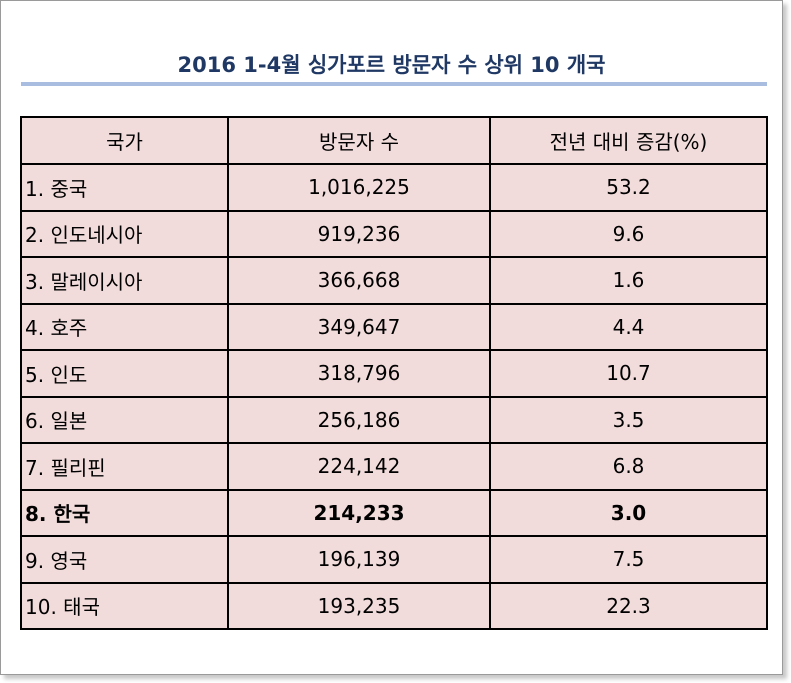 The height and width of the screenshot is (683, 791). Describe the element at coordinates (359, 140) in the screenshot. I see `header-visitors: 방문자 수` at that location.